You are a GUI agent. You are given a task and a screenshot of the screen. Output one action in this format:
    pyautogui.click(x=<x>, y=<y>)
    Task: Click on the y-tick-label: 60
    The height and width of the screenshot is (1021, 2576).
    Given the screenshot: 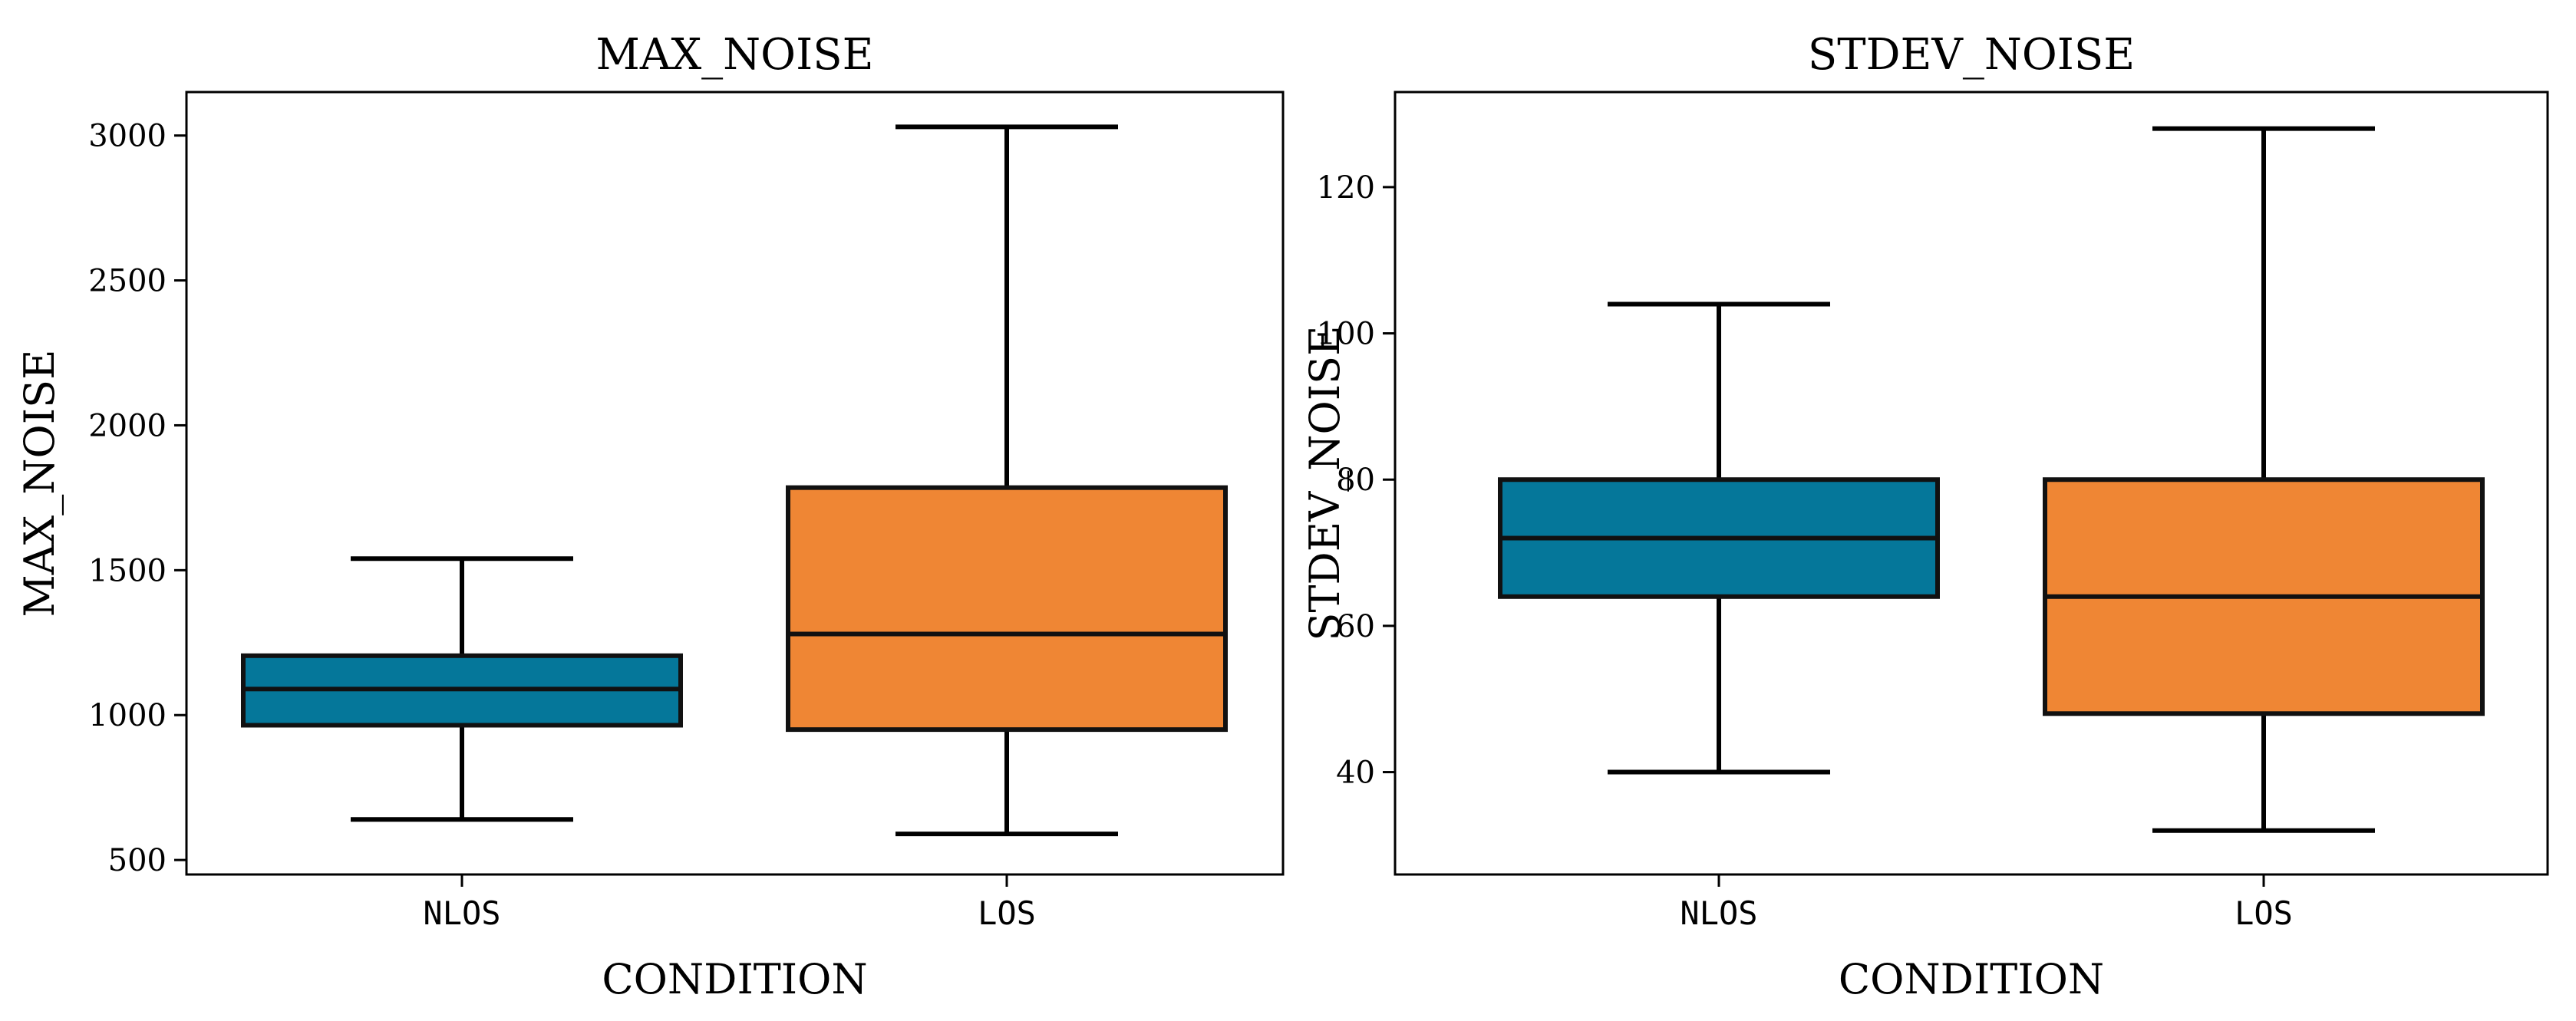 What is the action you would take?
    pyautogui.click(x=1355, y=626)
    